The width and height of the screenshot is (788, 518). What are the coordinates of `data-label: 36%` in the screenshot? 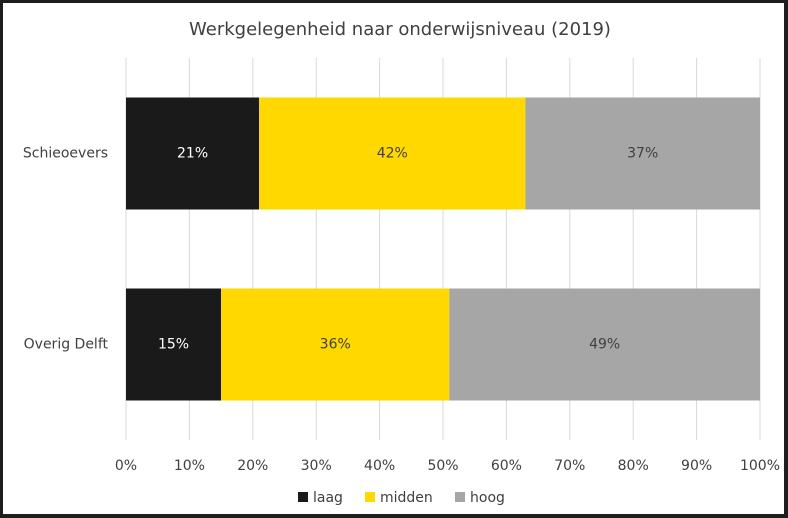 It's located at (335, 345).